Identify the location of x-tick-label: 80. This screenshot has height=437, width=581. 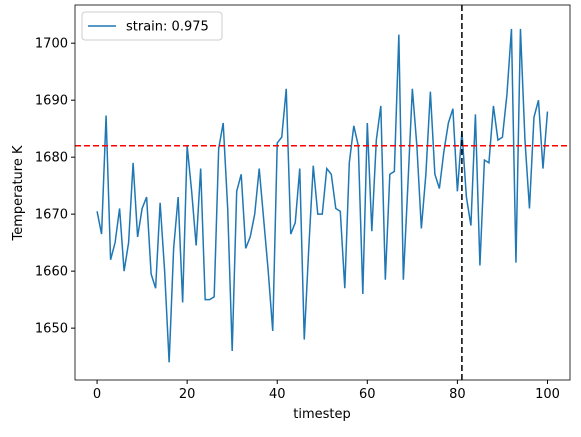
(457, 394).